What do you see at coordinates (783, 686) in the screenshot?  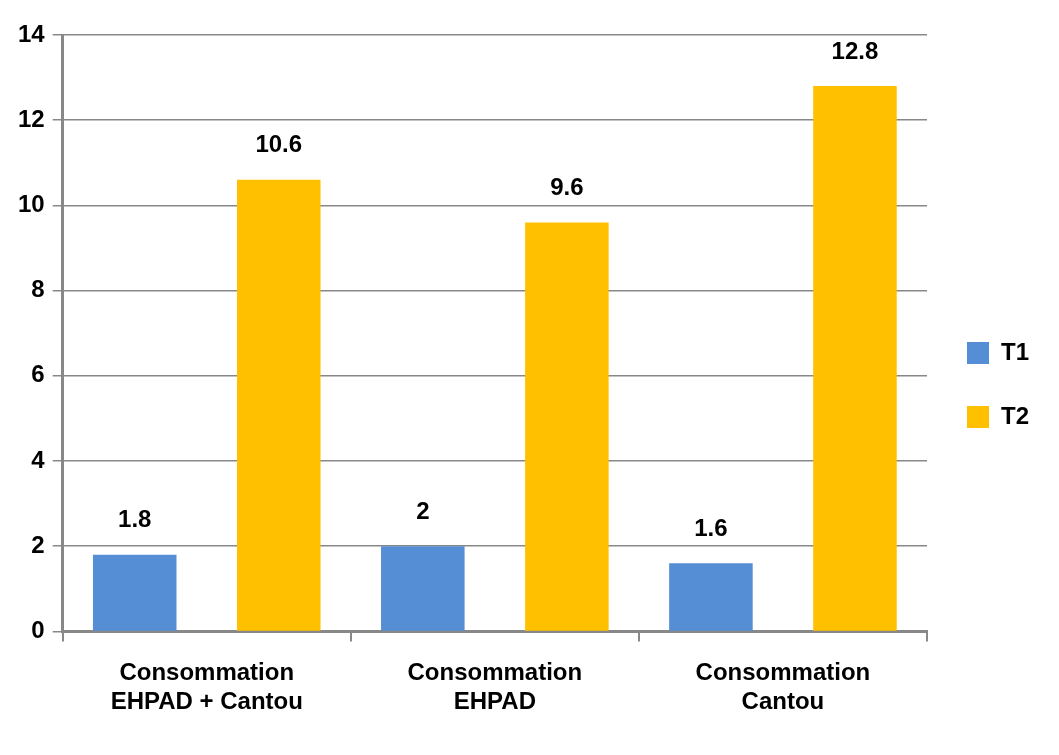 I see `x-tick-label: Consommation Cantou` at bounding box center [783, 686].